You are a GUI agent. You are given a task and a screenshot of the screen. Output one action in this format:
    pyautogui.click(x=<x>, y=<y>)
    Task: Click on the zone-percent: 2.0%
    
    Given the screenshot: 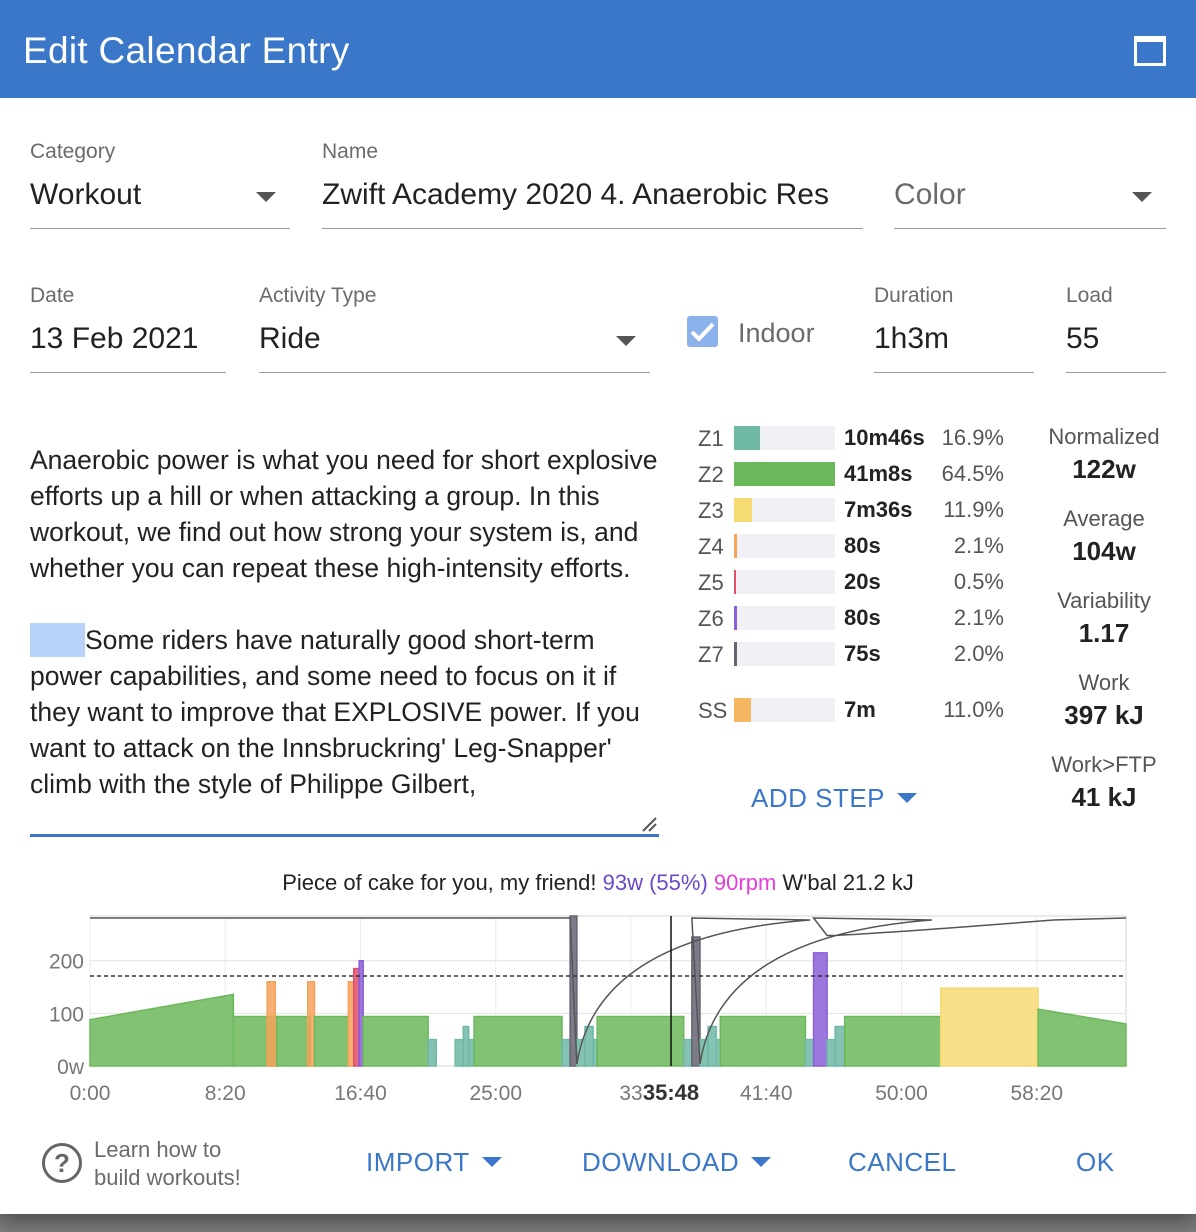 What is the action you would take?
    pyautogui.click(x=978, y=653)
    